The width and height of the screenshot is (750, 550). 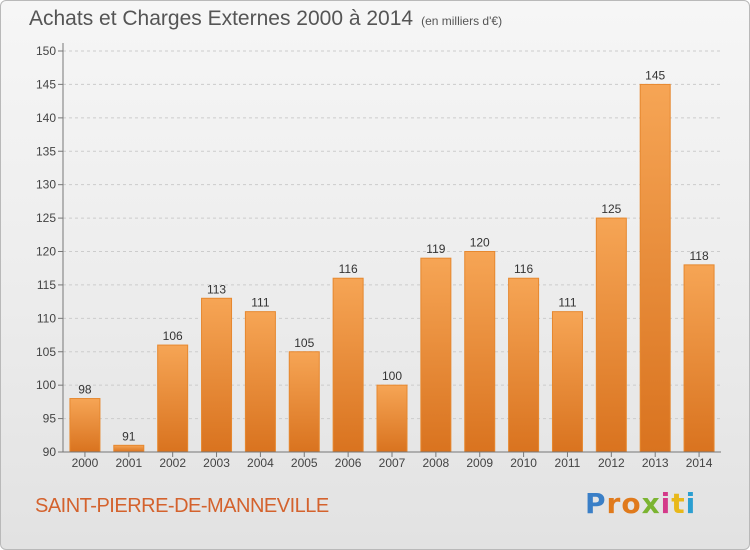 What do you see at coordinates (46, 84) in the screenshot?
I see `y-tick-label: 145` at bounding box center [46, 84].